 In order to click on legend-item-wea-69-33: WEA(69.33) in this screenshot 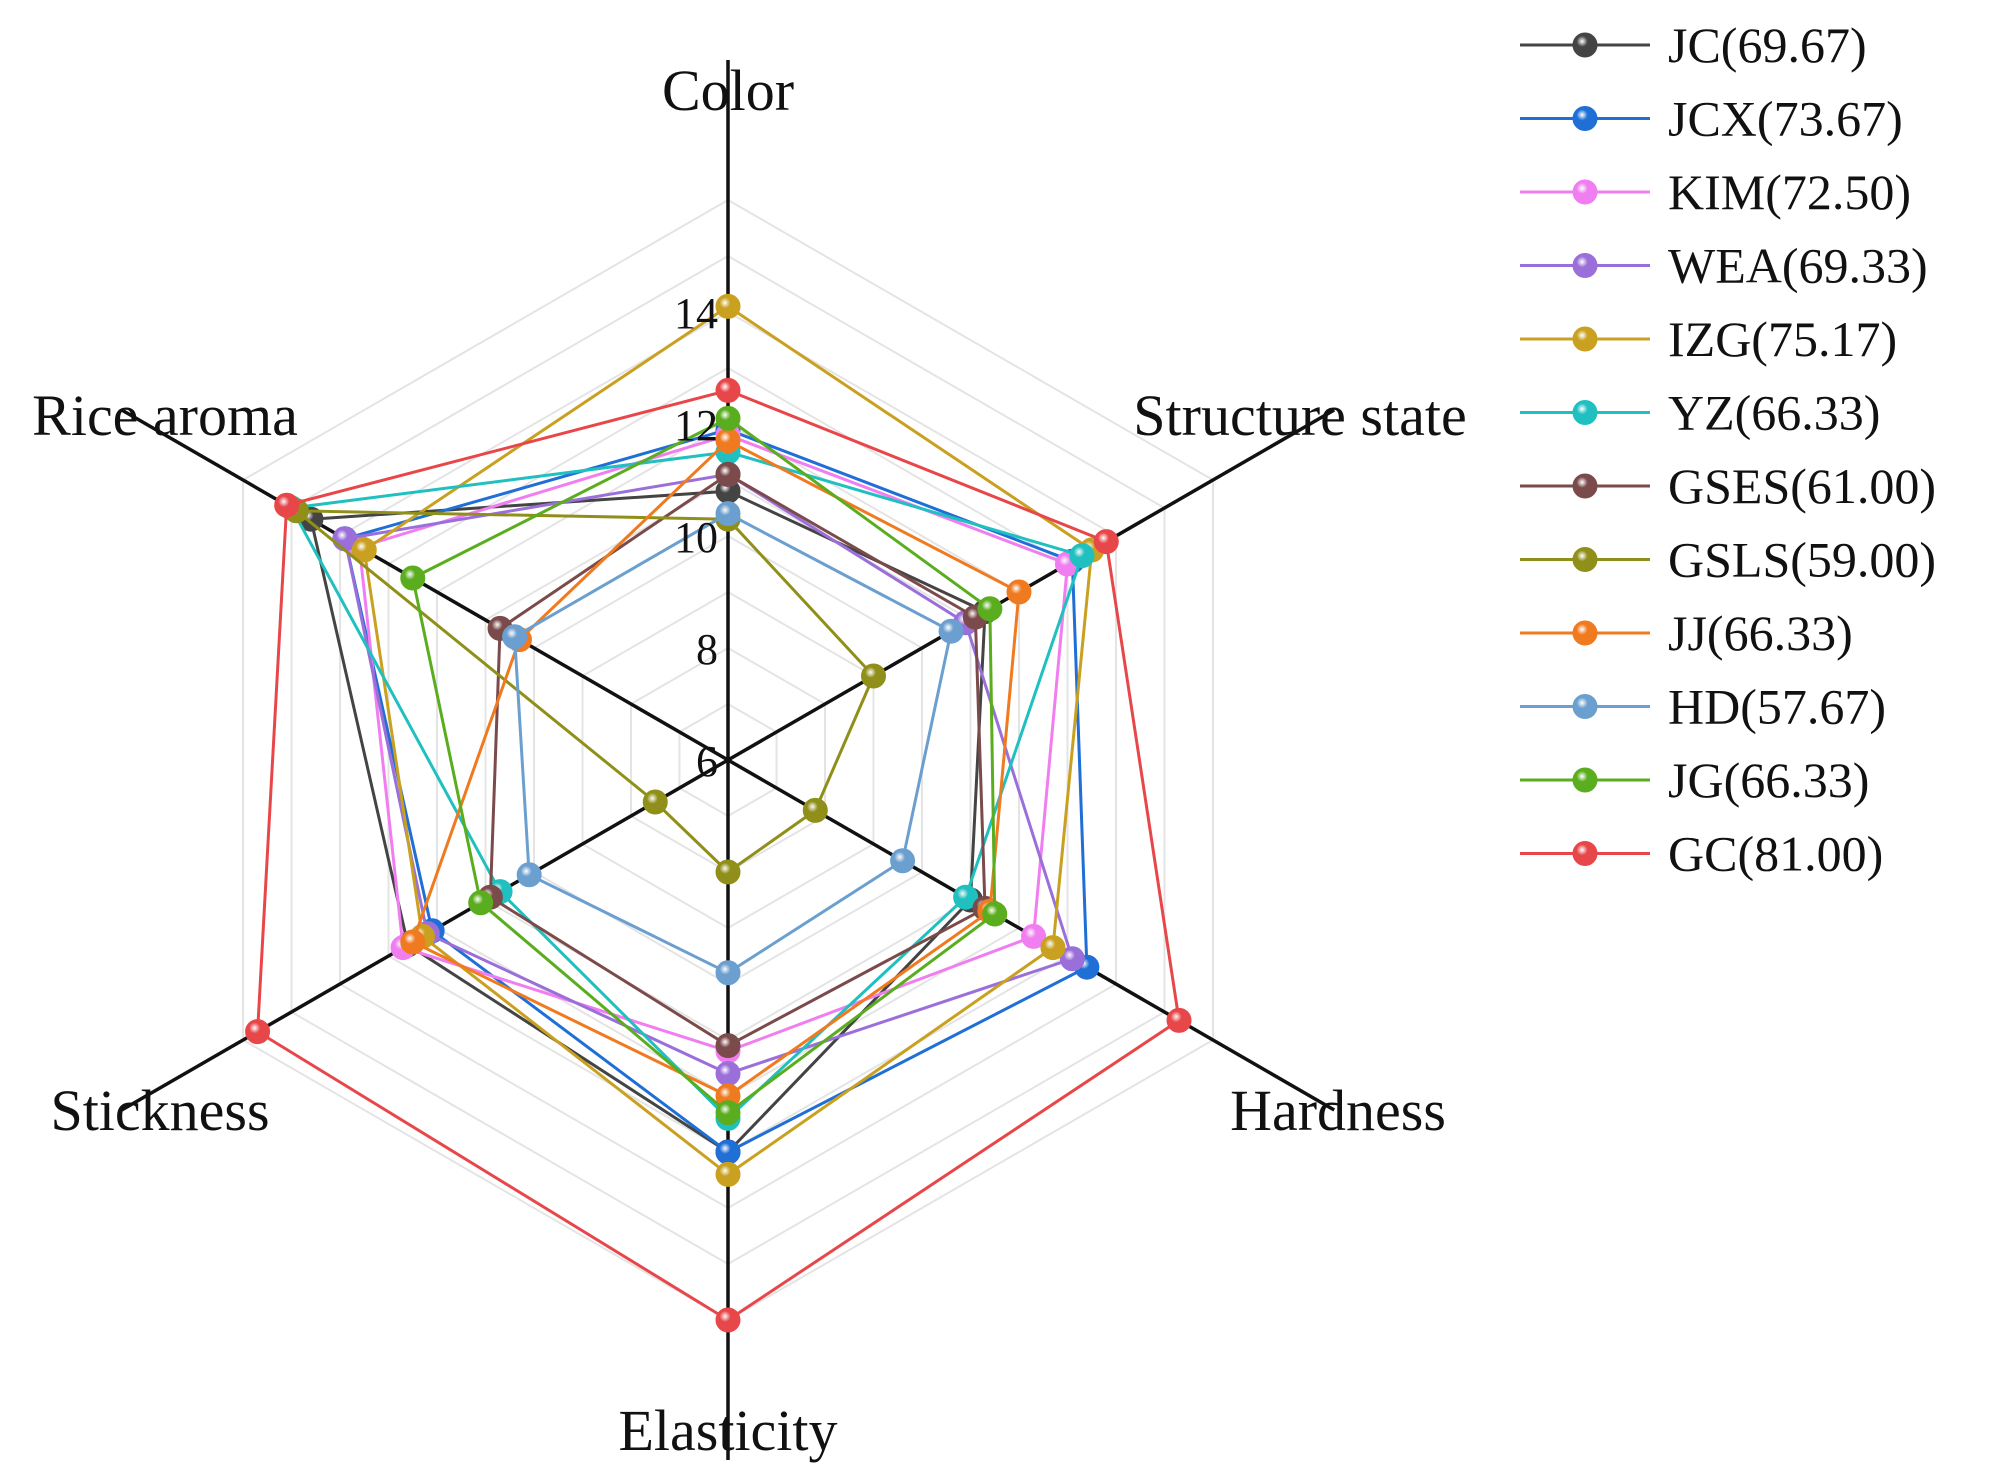, I will do `click(1724, 266)`.